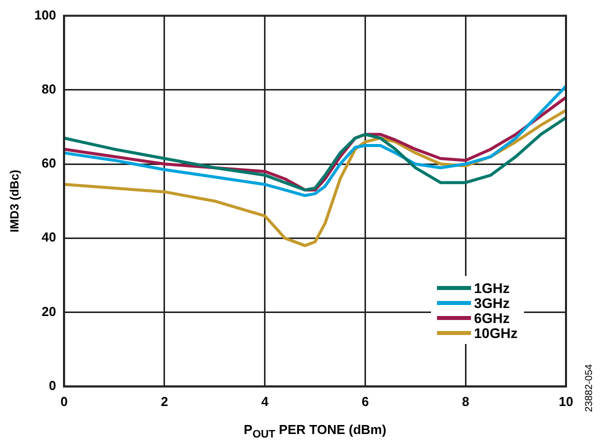 Image resolution: width=600 pixels, height=446 pixels. Describe the element at coordinates (49, 311) in the screenshot. I see `y-tick-label: 20` at that location.